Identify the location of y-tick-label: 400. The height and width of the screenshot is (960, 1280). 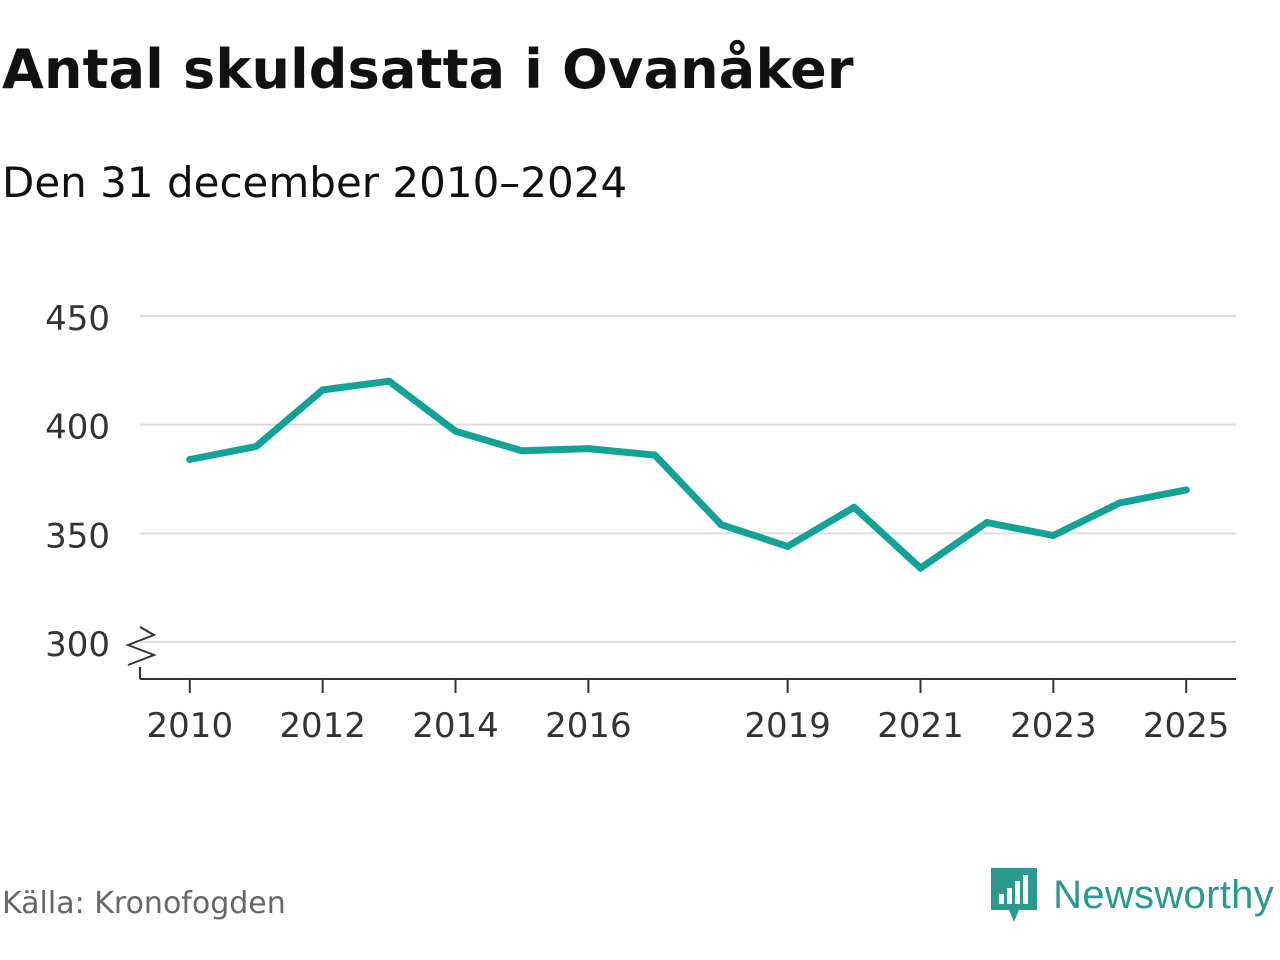
(77, 428).